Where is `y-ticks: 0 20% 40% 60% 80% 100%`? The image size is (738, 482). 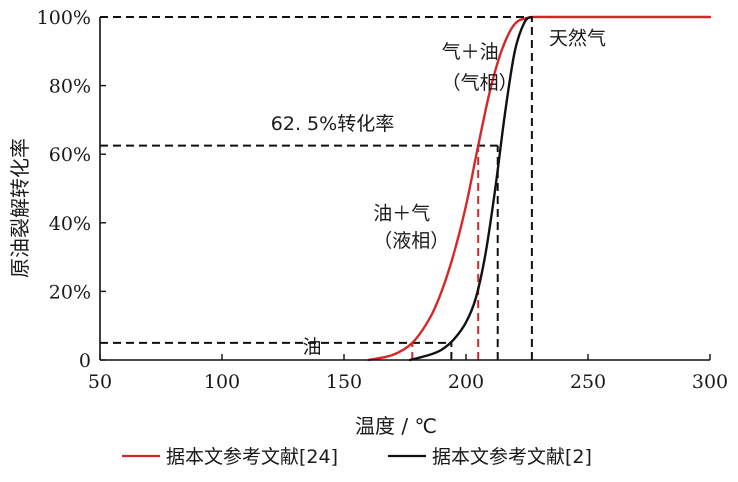 y-ticks: 0 20% 40% 60% 80% 100% is located at coordinates (71, 189).